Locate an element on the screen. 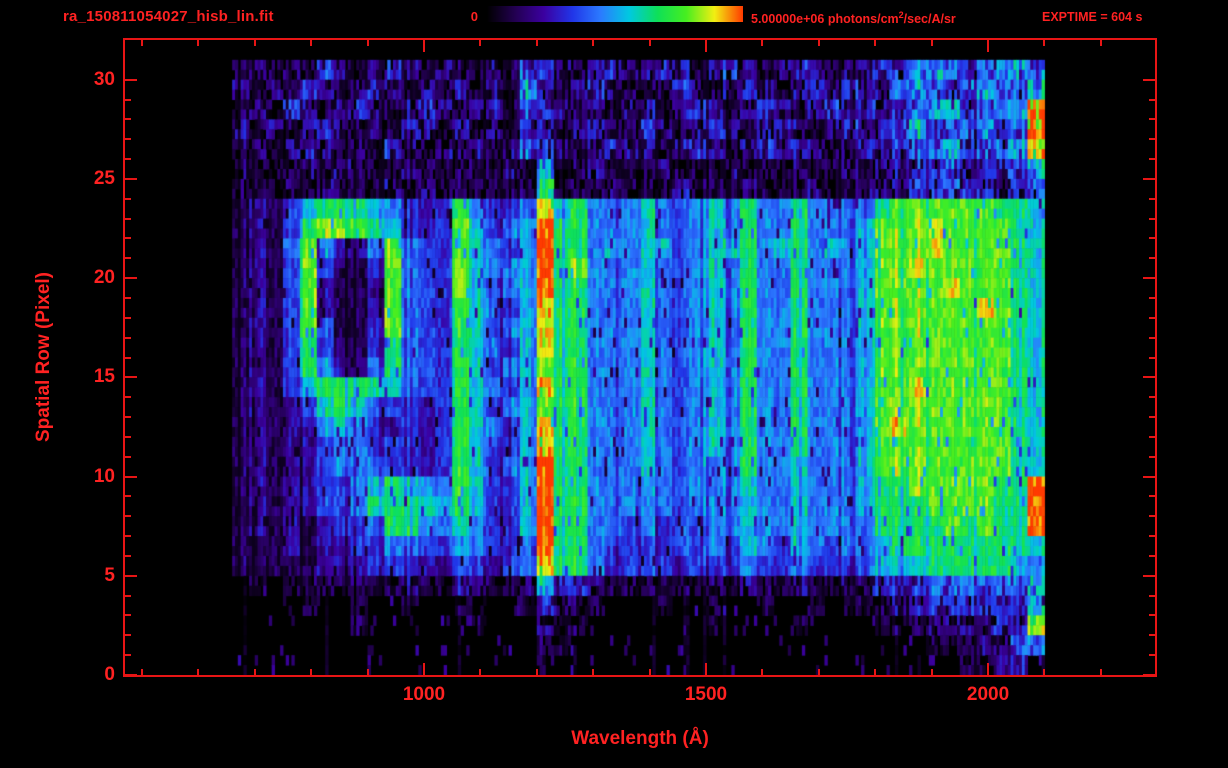  colorbar-min-label: 0 is located at coordinates (474, 16).